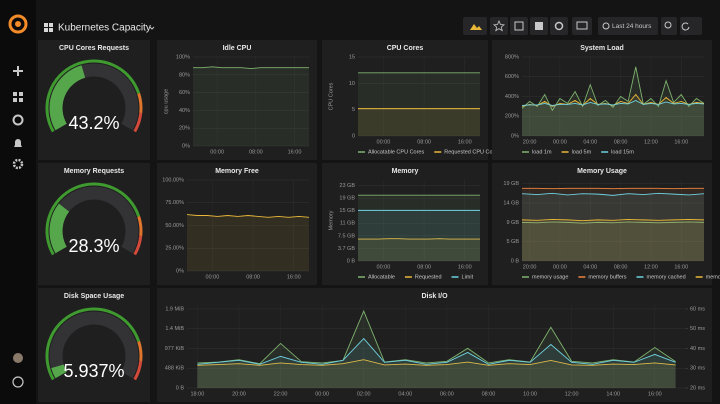  What do you see at coordinates (515, 261) in the screenshot?
I see `y-tick-label: 0 B` at bounding box center [515, 261].